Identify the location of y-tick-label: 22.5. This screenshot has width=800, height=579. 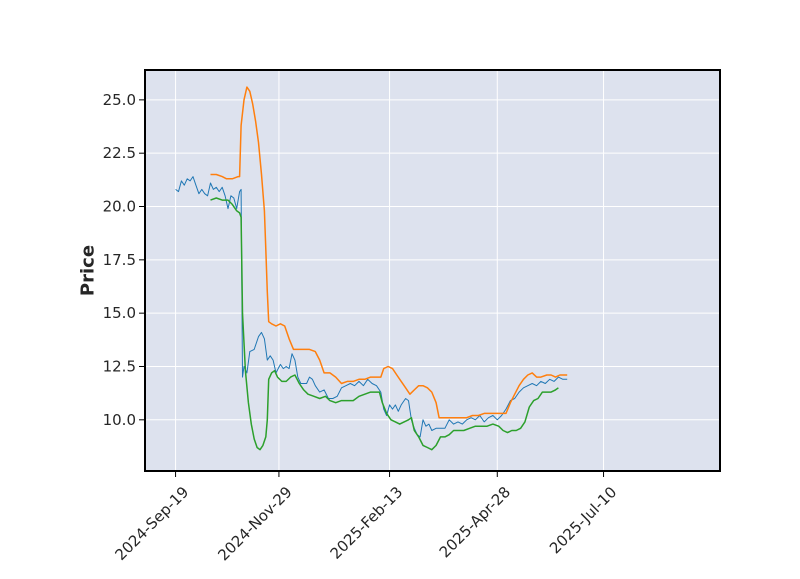
(119, 153).